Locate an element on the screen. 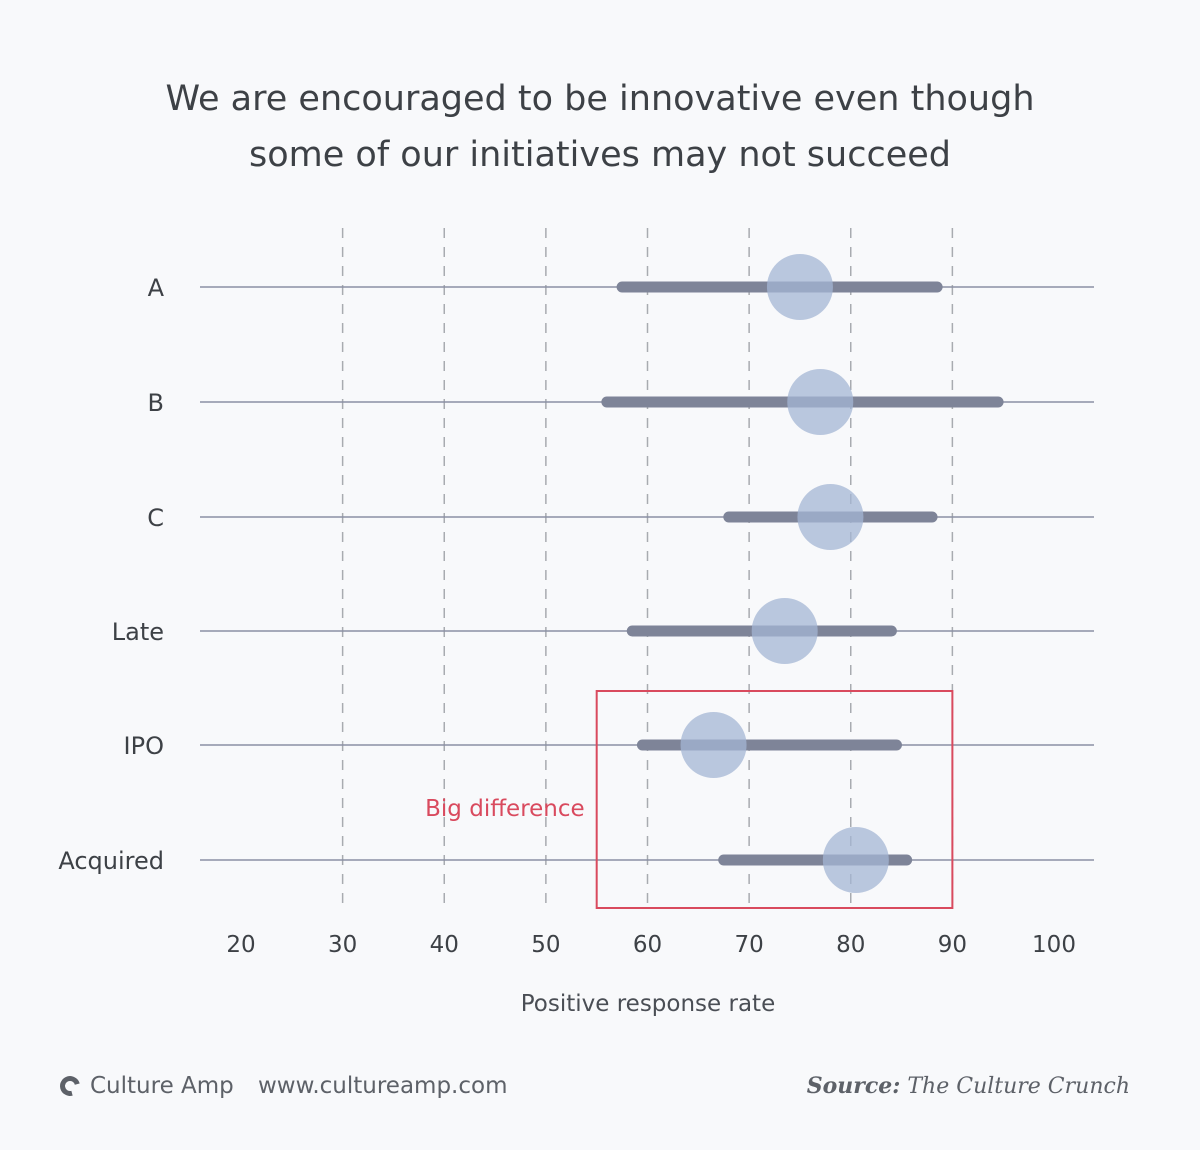 The width and height of the screenshot is (1200, 1150). value-dot-ipo is located at coordinates (713, 745).